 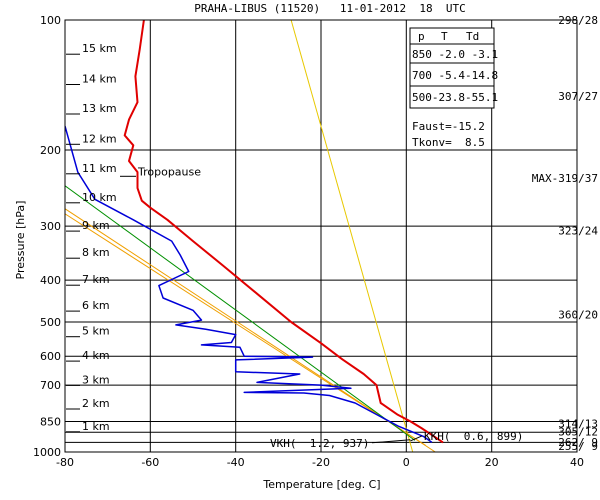 What do you see at coordinates (96, 225) in the screenshot?
I see `height-label: 9 km` at bounding box center [96, 225].